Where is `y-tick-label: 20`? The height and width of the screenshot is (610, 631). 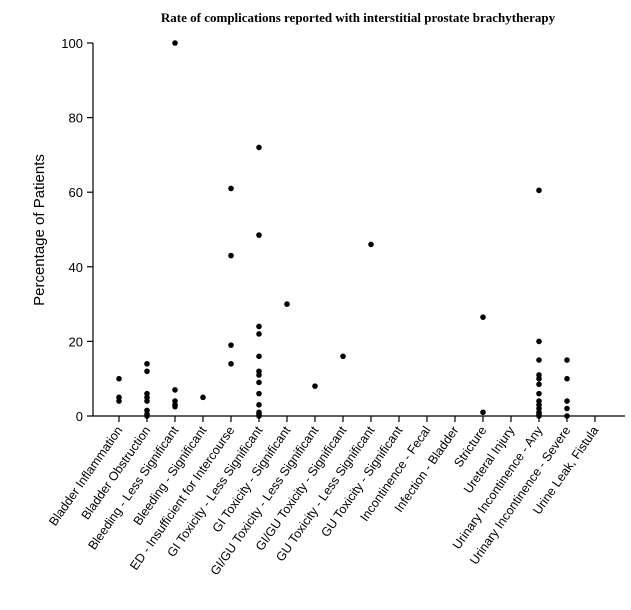
y-tick-label: 20 is located at coordinates (76, 341).